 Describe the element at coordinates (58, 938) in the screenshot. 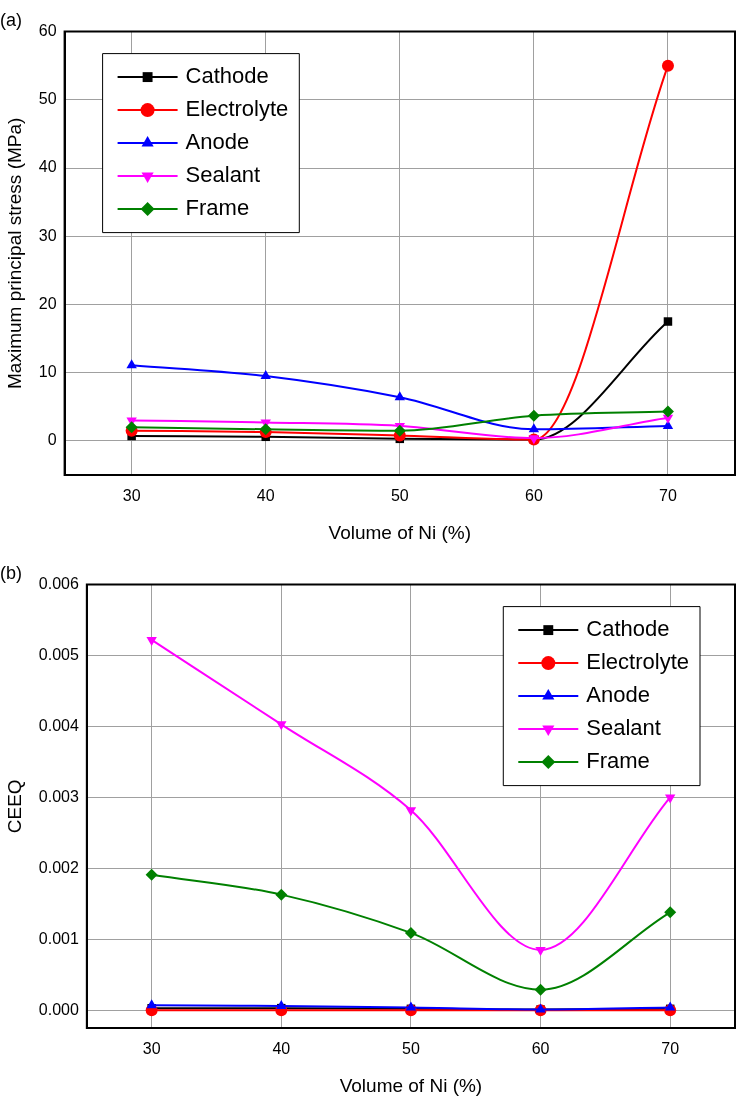

I see `y-tick-label: 0.001` at that location.